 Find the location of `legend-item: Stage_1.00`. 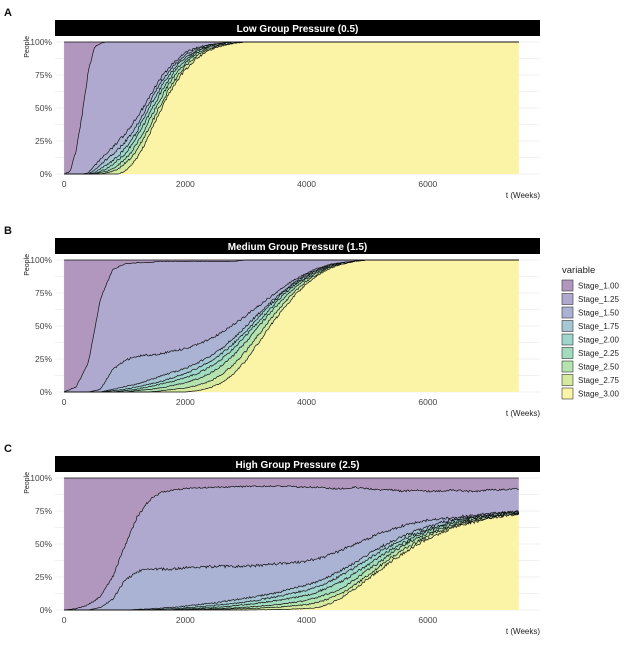

legend-item: Stage_1.00 is located at coordinates (590, 285).